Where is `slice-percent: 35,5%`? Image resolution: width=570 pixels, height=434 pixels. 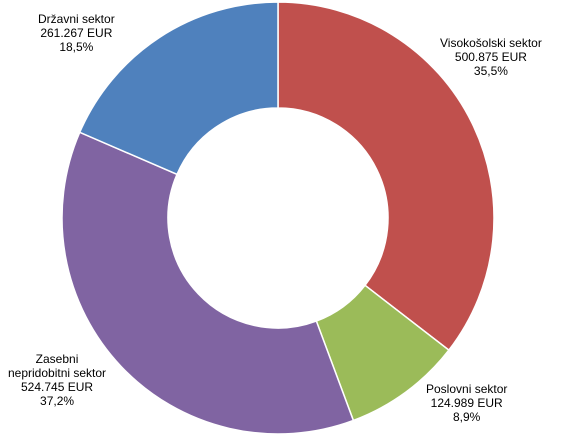 slice-percent: 35,5% is located at coordinates (490, 71).